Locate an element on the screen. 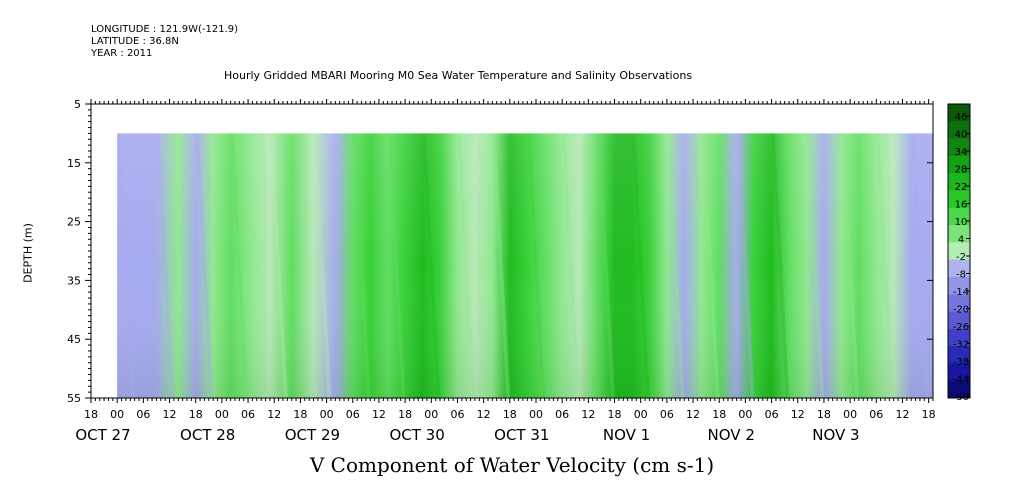  colorbar-label: 28 is located at coordinates (961, 170).